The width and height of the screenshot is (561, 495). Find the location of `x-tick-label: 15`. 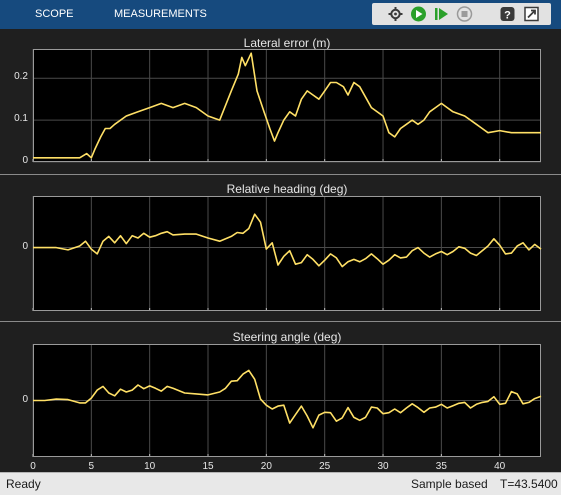

x-tick-label: 15 is located at coordinates (208, 466).